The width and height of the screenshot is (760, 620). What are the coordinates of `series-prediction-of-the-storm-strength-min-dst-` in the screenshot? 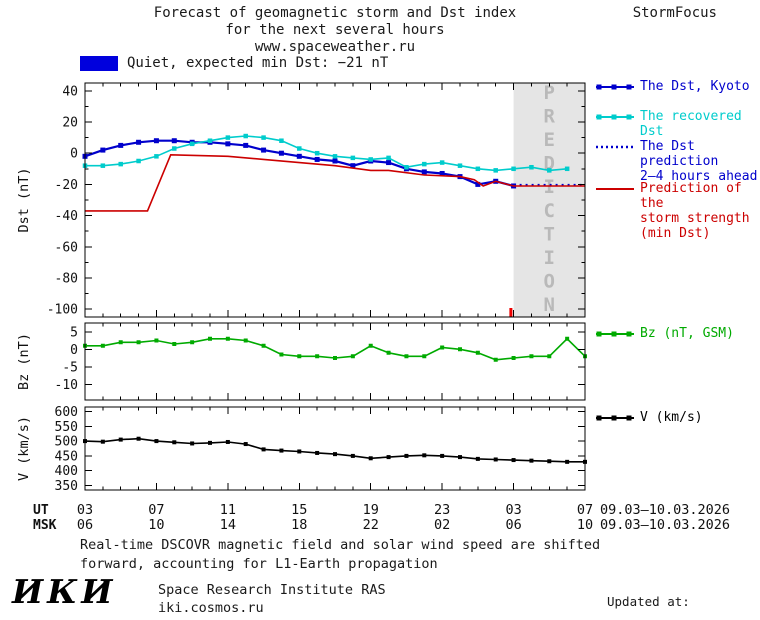 It's located at (335, 182).